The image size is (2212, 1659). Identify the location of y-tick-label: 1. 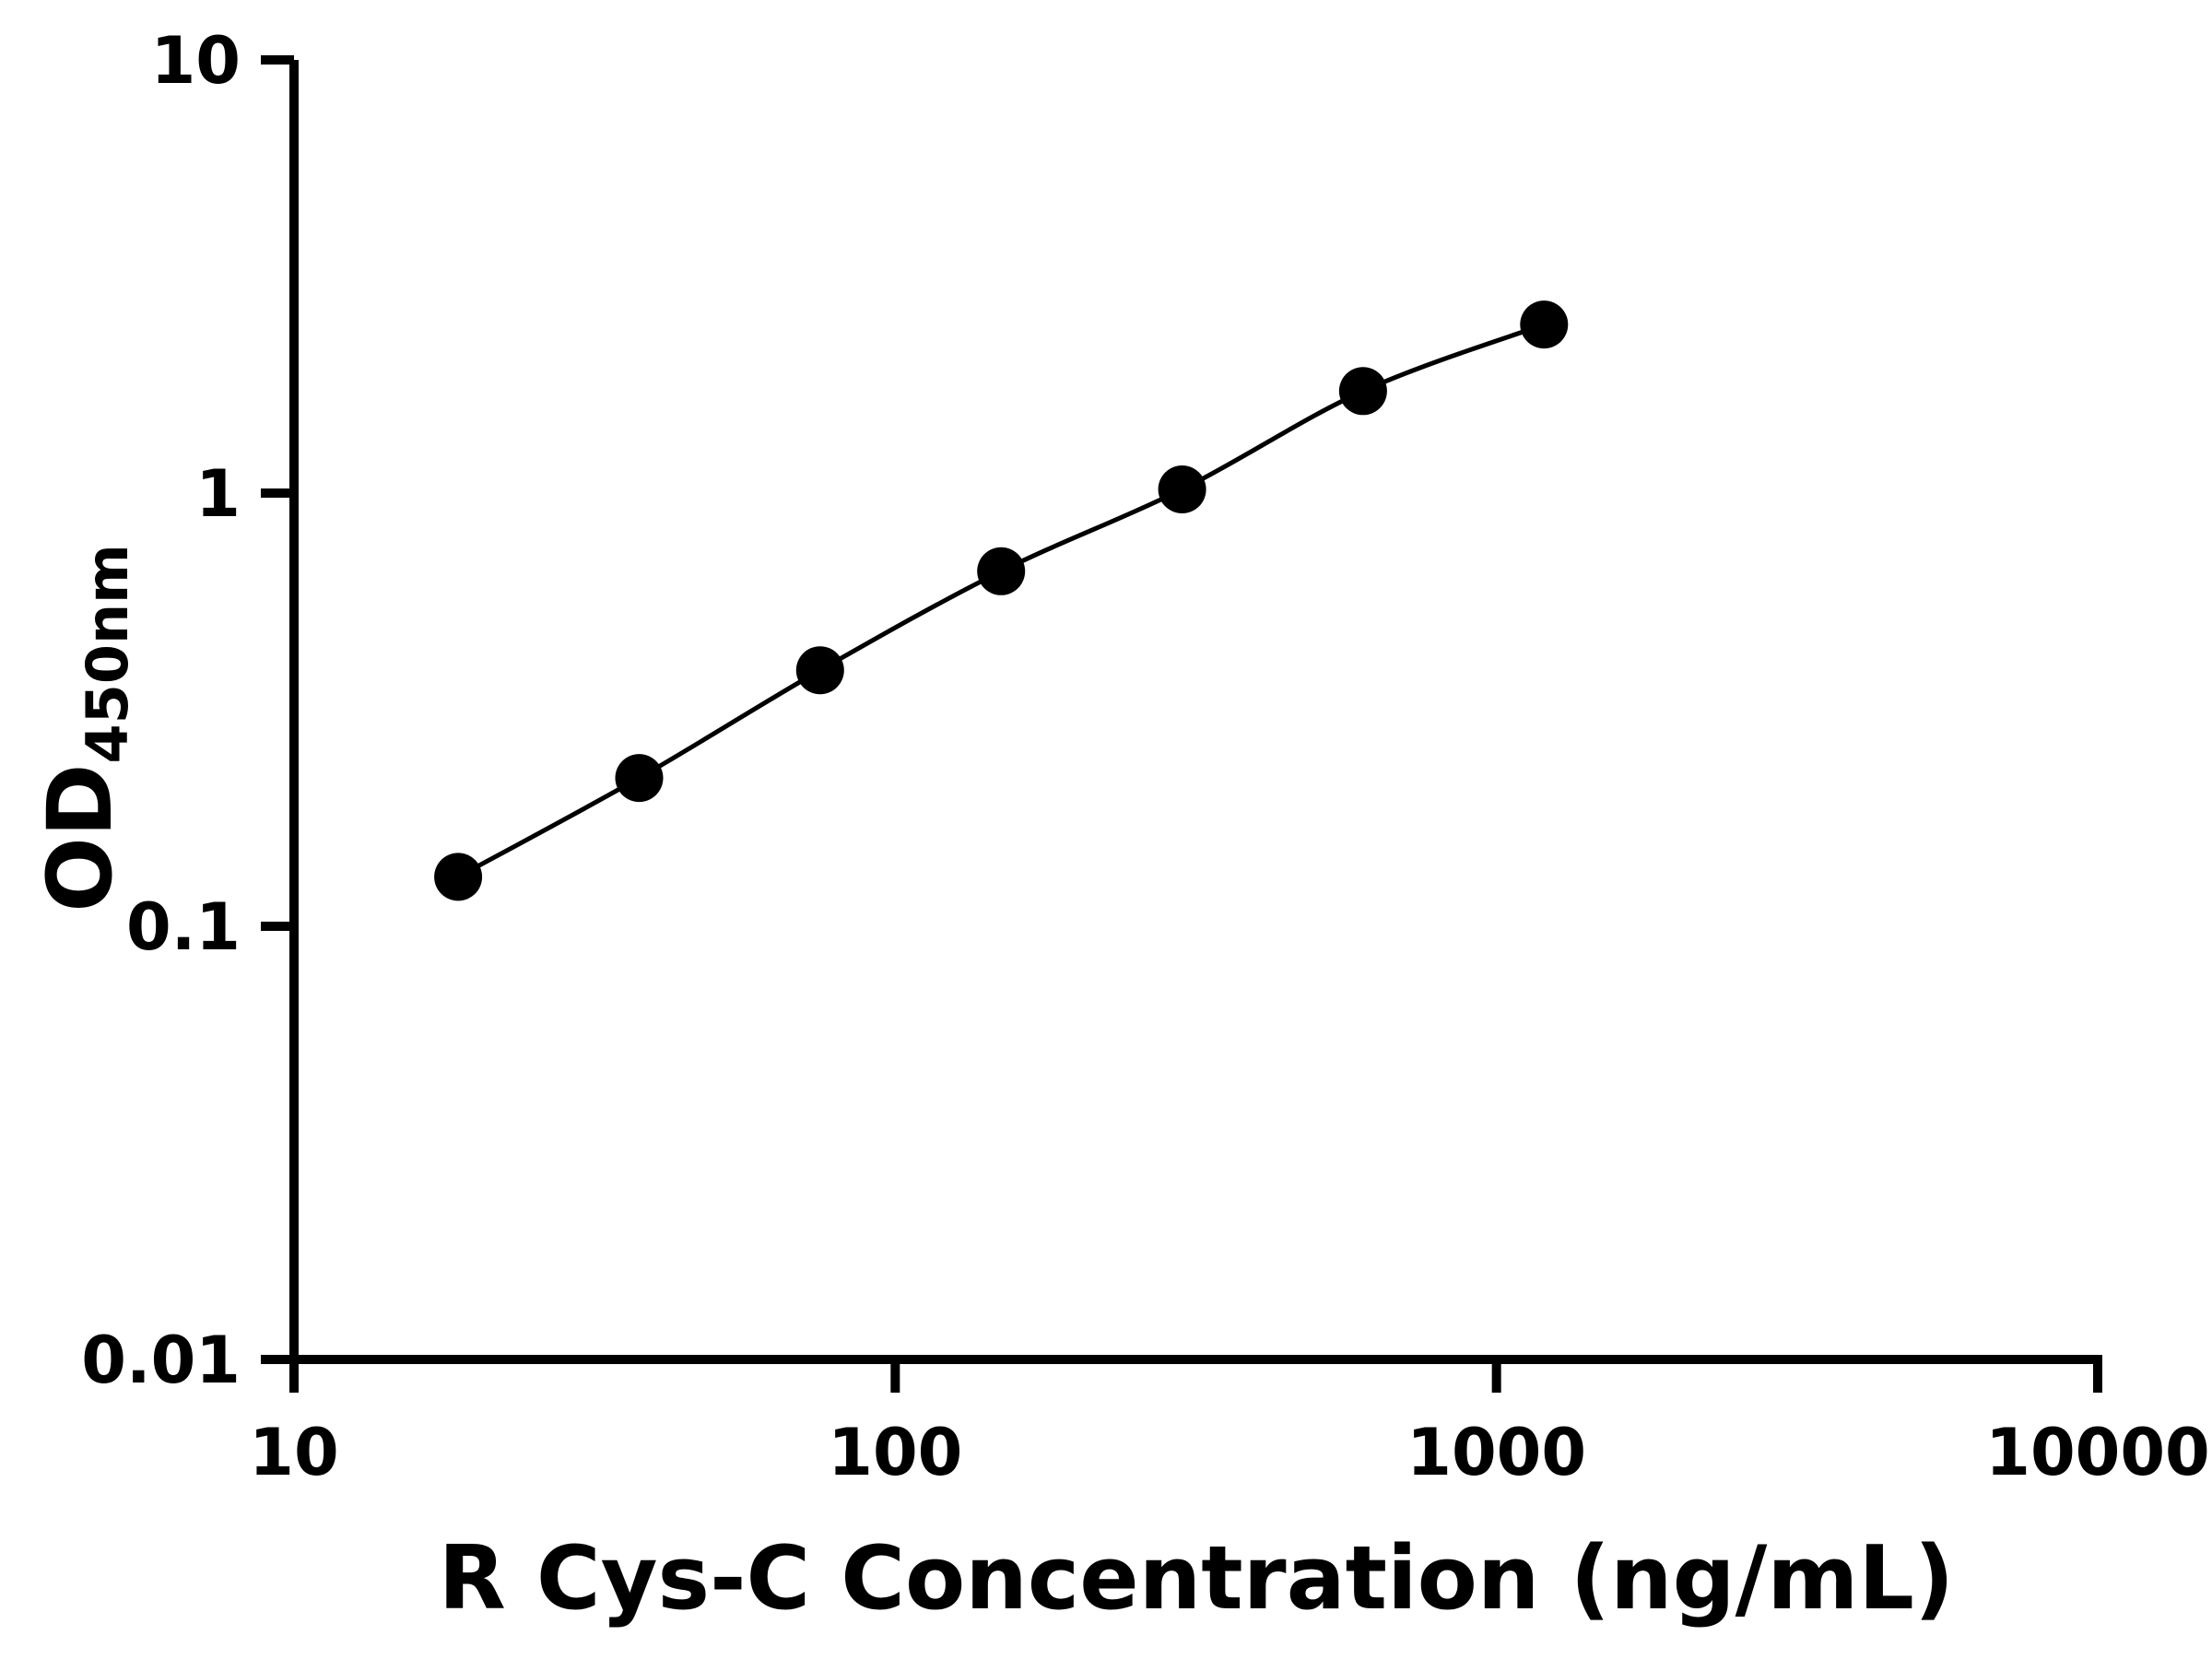
(218, 494).